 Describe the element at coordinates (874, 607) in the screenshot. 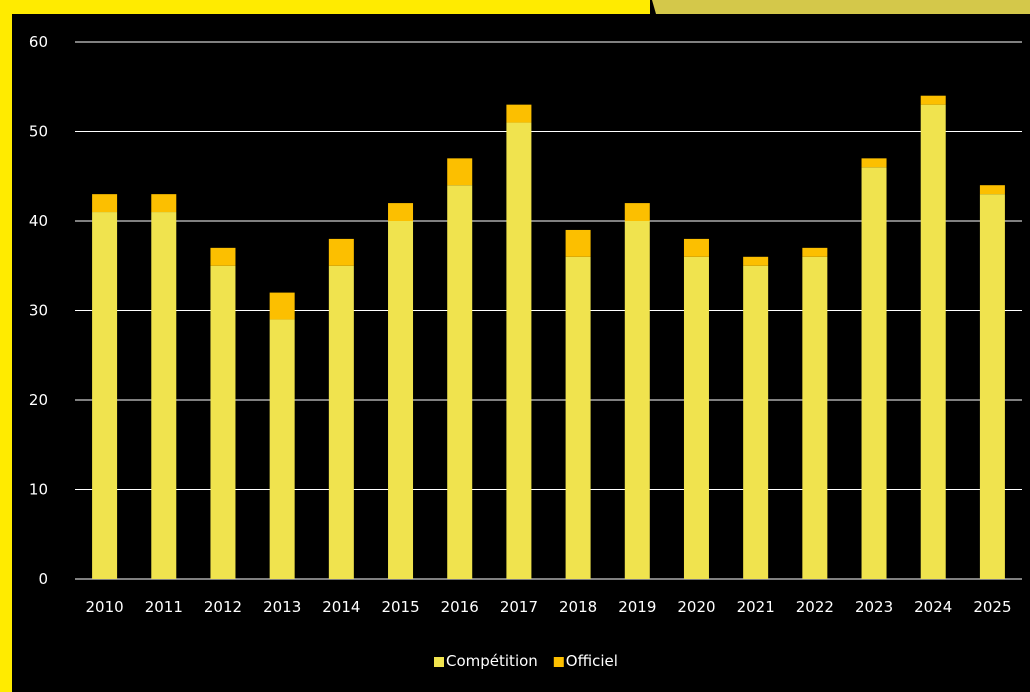

I see `x-tick-label-2023: 2023` at that location.